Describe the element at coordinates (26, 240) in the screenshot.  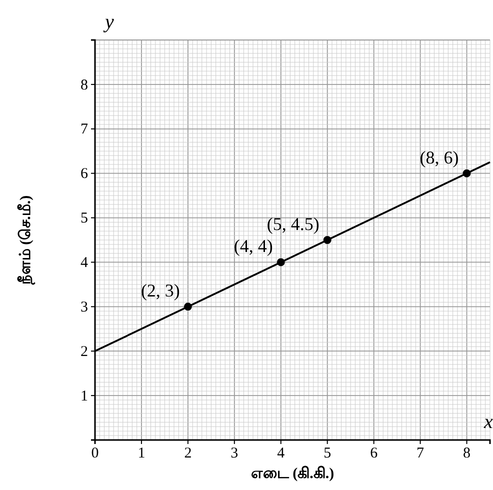
I see `y-axis-title: நீளம் (செ.மீ.)` at that location.